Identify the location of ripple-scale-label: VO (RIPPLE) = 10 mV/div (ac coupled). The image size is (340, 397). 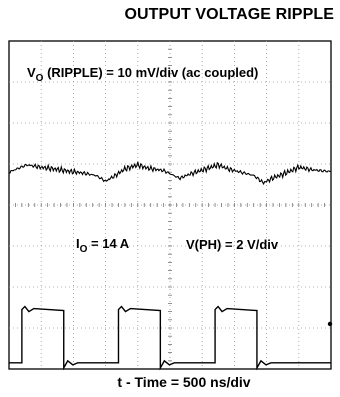
(142, 74).